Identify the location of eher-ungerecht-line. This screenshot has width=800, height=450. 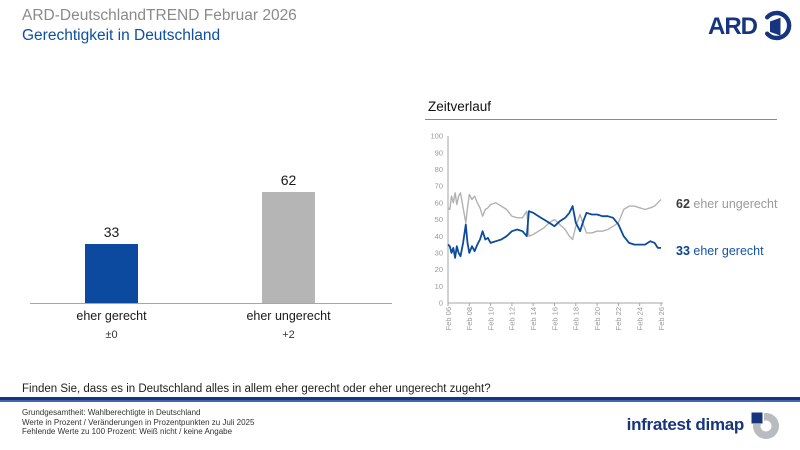
(554, 216).